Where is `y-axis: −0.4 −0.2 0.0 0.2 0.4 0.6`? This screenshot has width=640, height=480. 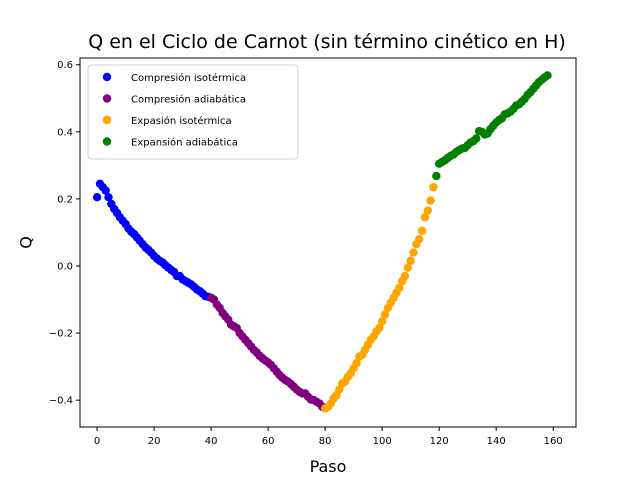 y-axis: −0.4 −0.2 0.0 0.2 0.4 0.6 is located at coordinates (64, 233).